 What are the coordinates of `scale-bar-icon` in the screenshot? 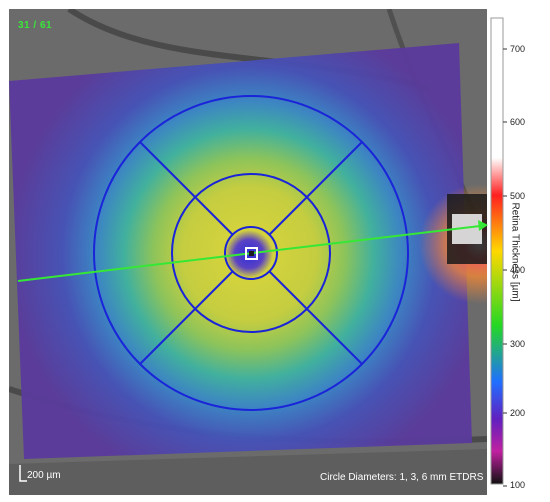 It's located at (23, 473).